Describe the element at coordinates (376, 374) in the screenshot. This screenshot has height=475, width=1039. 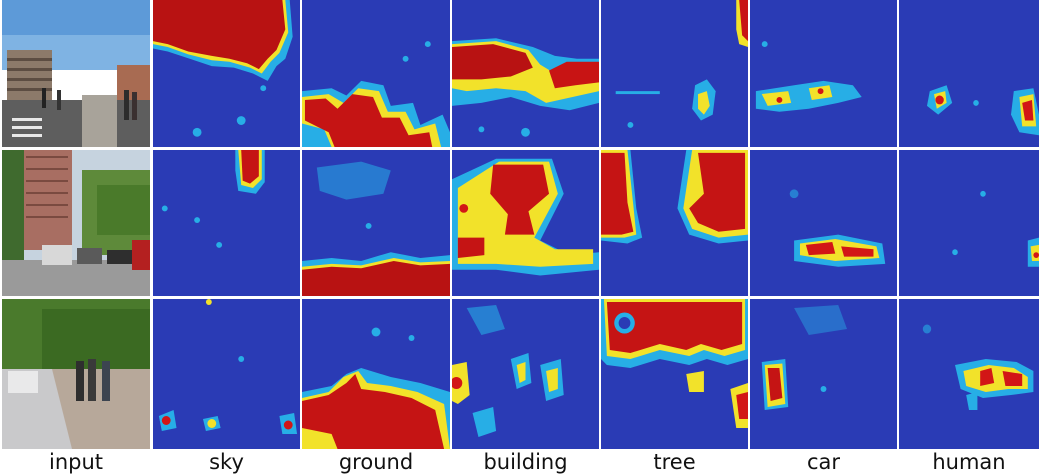
I see `heatmap-ground-row3` at that location.